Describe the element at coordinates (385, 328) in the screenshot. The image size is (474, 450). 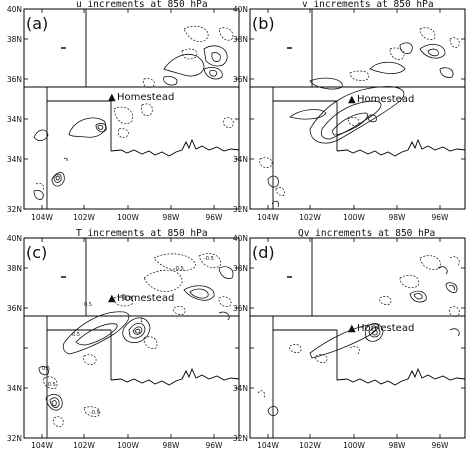
I see `homestead-label-d: Homestead` at that location.